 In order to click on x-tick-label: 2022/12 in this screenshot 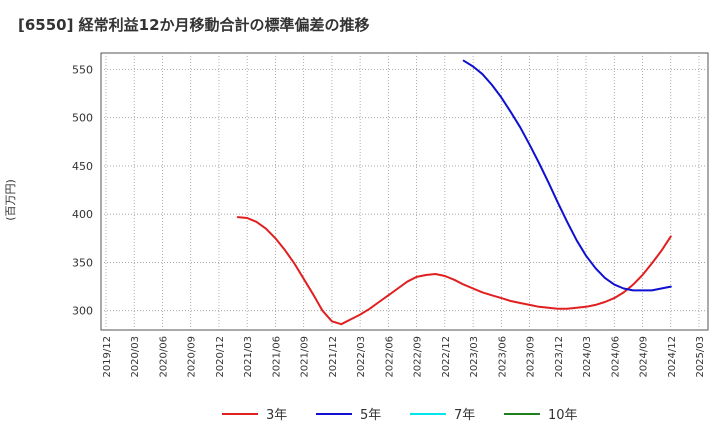, I will do `click(446, 357)`.